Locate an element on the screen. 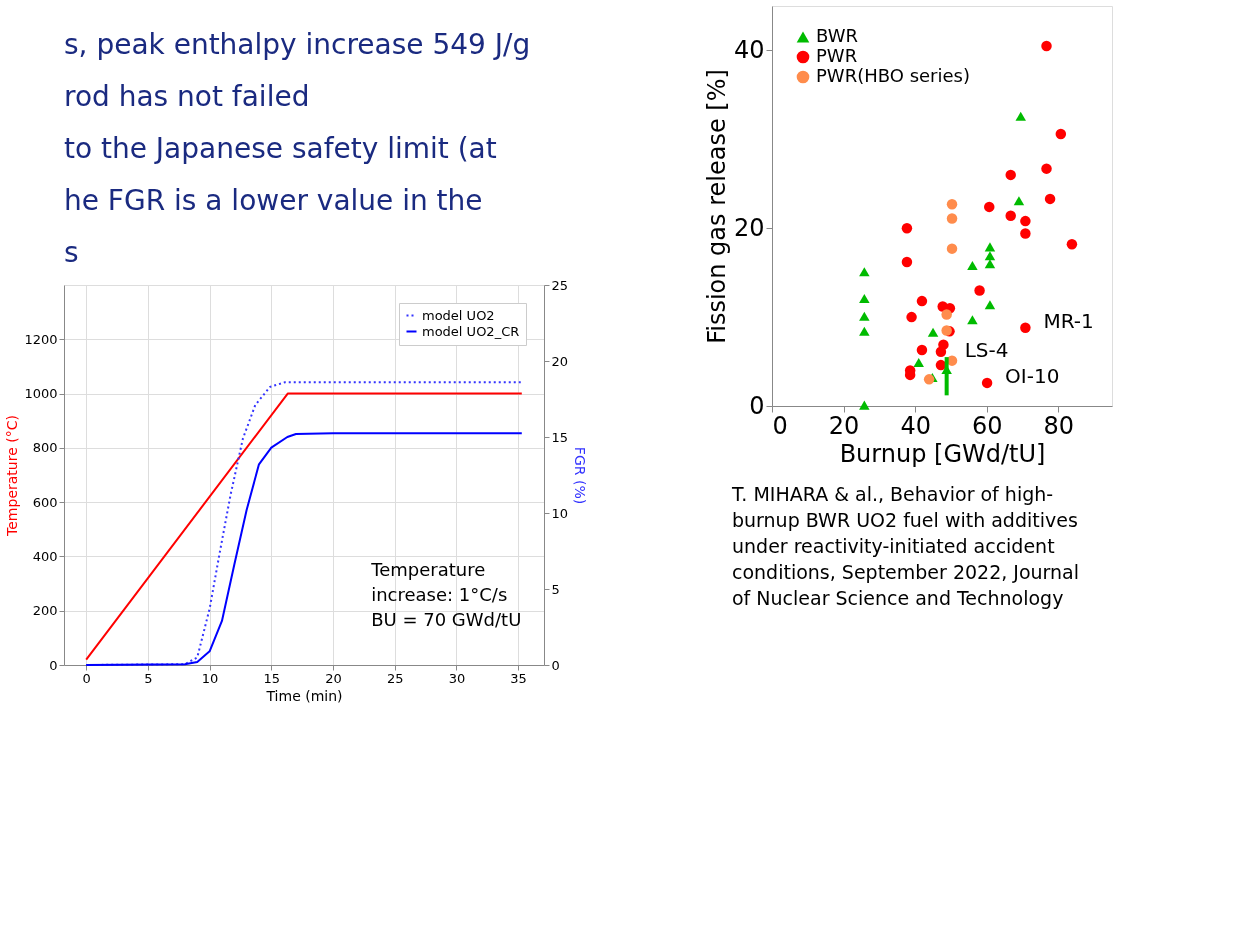  y-tick-label: 40 is located at coordinates (749, 49).